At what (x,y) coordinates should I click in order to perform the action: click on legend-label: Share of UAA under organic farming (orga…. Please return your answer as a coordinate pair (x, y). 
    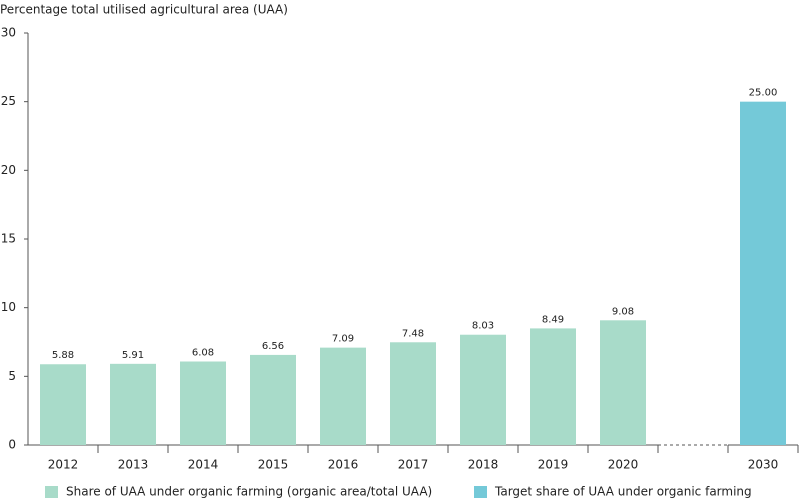
    Looking at the image, I should click on (249, 492).